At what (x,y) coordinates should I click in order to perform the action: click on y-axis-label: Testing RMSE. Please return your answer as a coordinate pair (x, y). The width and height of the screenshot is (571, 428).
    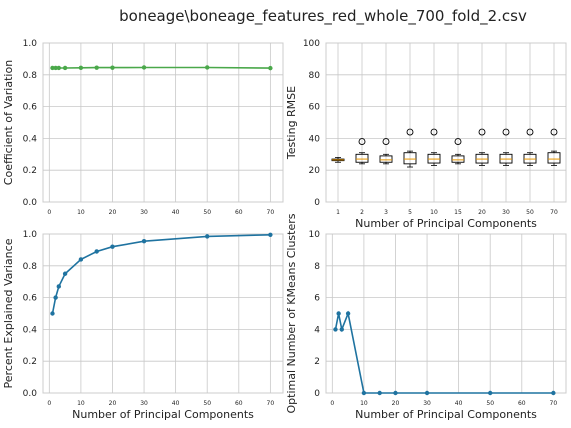
    Looking at the image, I should click on (291, 123).